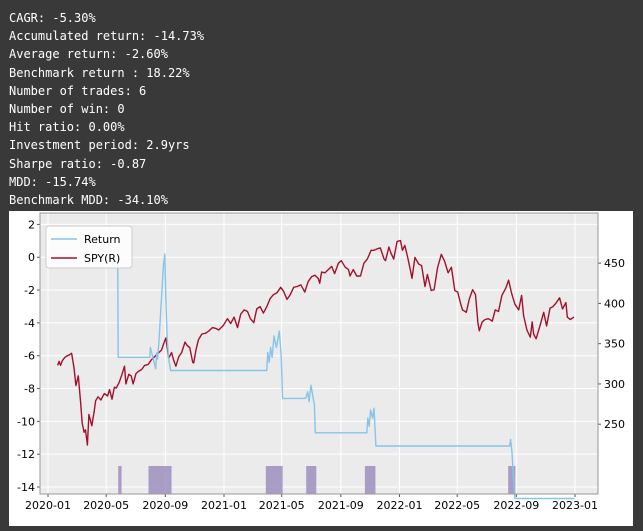  I want to click on x-tick-label: 2023-01, so click(575, 505).